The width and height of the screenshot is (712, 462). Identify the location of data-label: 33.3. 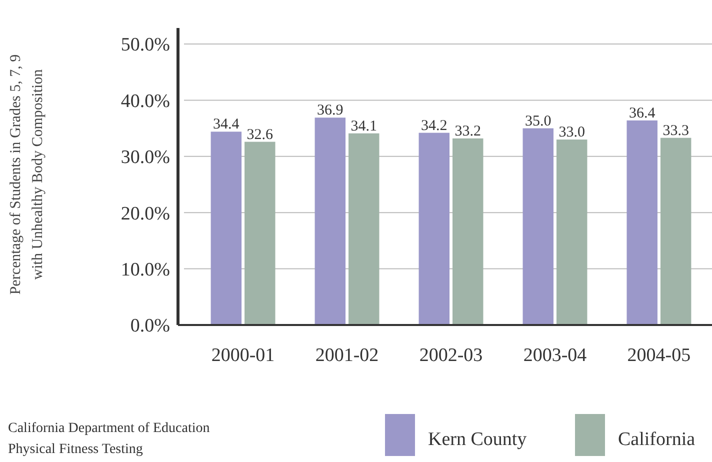
(675, 130).